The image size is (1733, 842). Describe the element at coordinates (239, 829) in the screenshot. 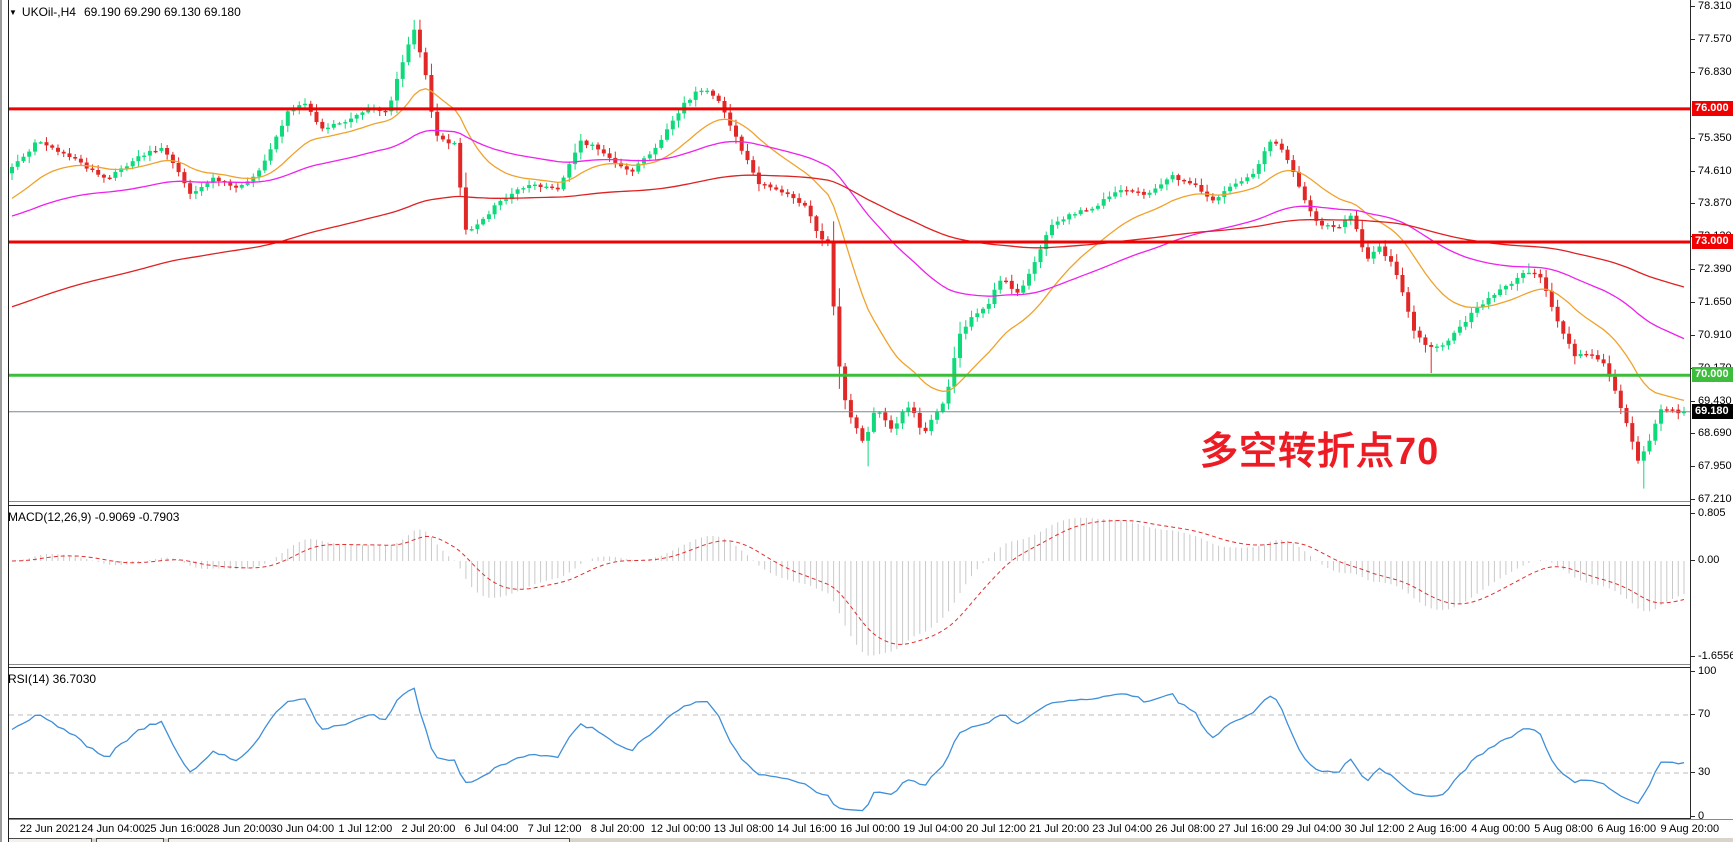

I see `date-tick-label: 28 Jun 20:00` at that location.